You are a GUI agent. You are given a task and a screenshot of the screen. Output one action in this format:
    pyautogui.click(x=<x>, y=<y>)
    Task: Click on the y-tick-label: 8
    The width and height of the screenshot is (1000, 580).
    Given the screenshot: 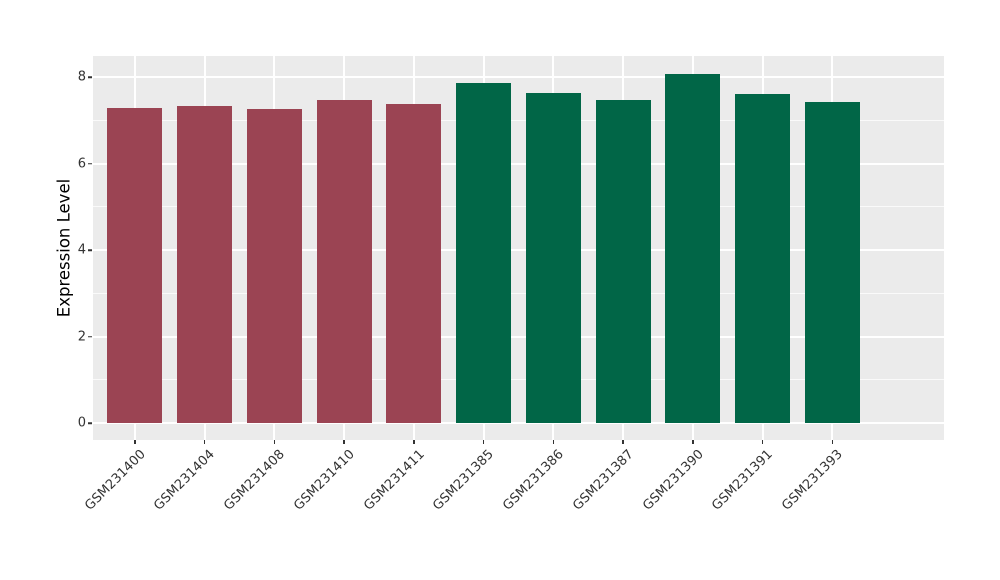 What is the action you would take?
    pyautogui.click(x=81, y=77)
    